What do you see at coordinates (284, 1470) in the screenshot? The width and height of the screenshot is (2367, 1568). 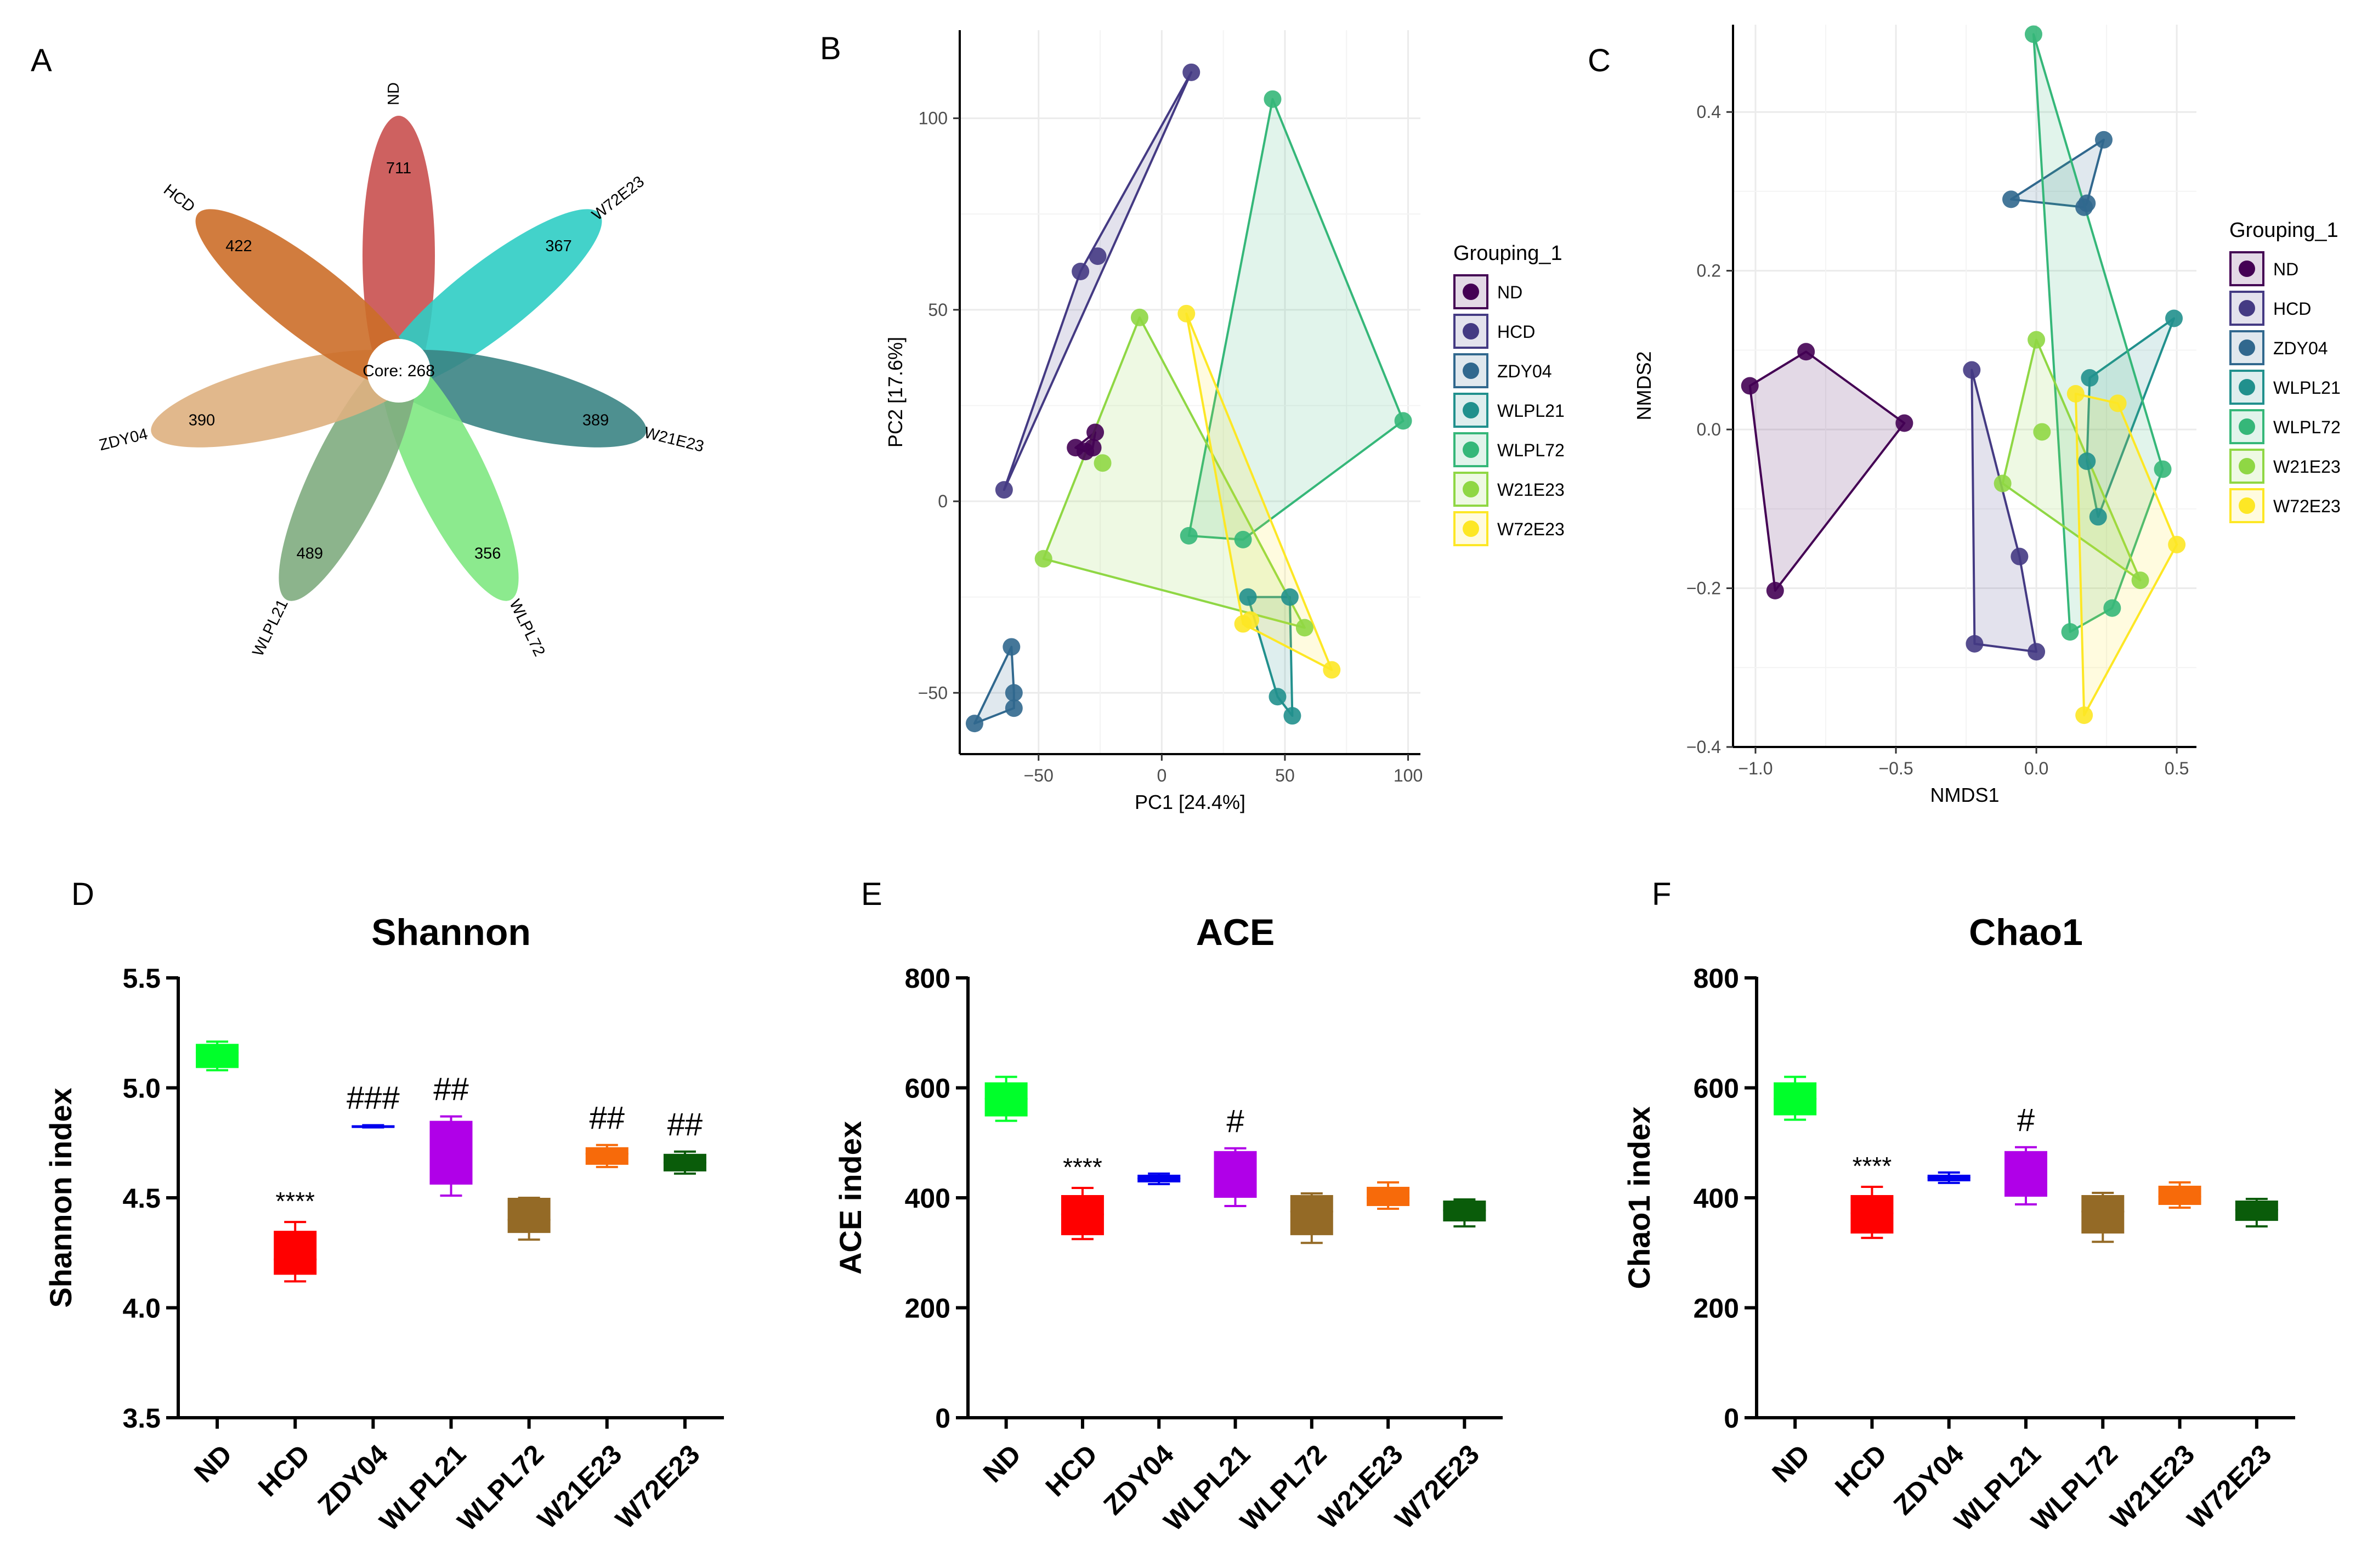 I see `shannon-x-tick-label-hcd: HCD` at bounding box center [284, 1470].